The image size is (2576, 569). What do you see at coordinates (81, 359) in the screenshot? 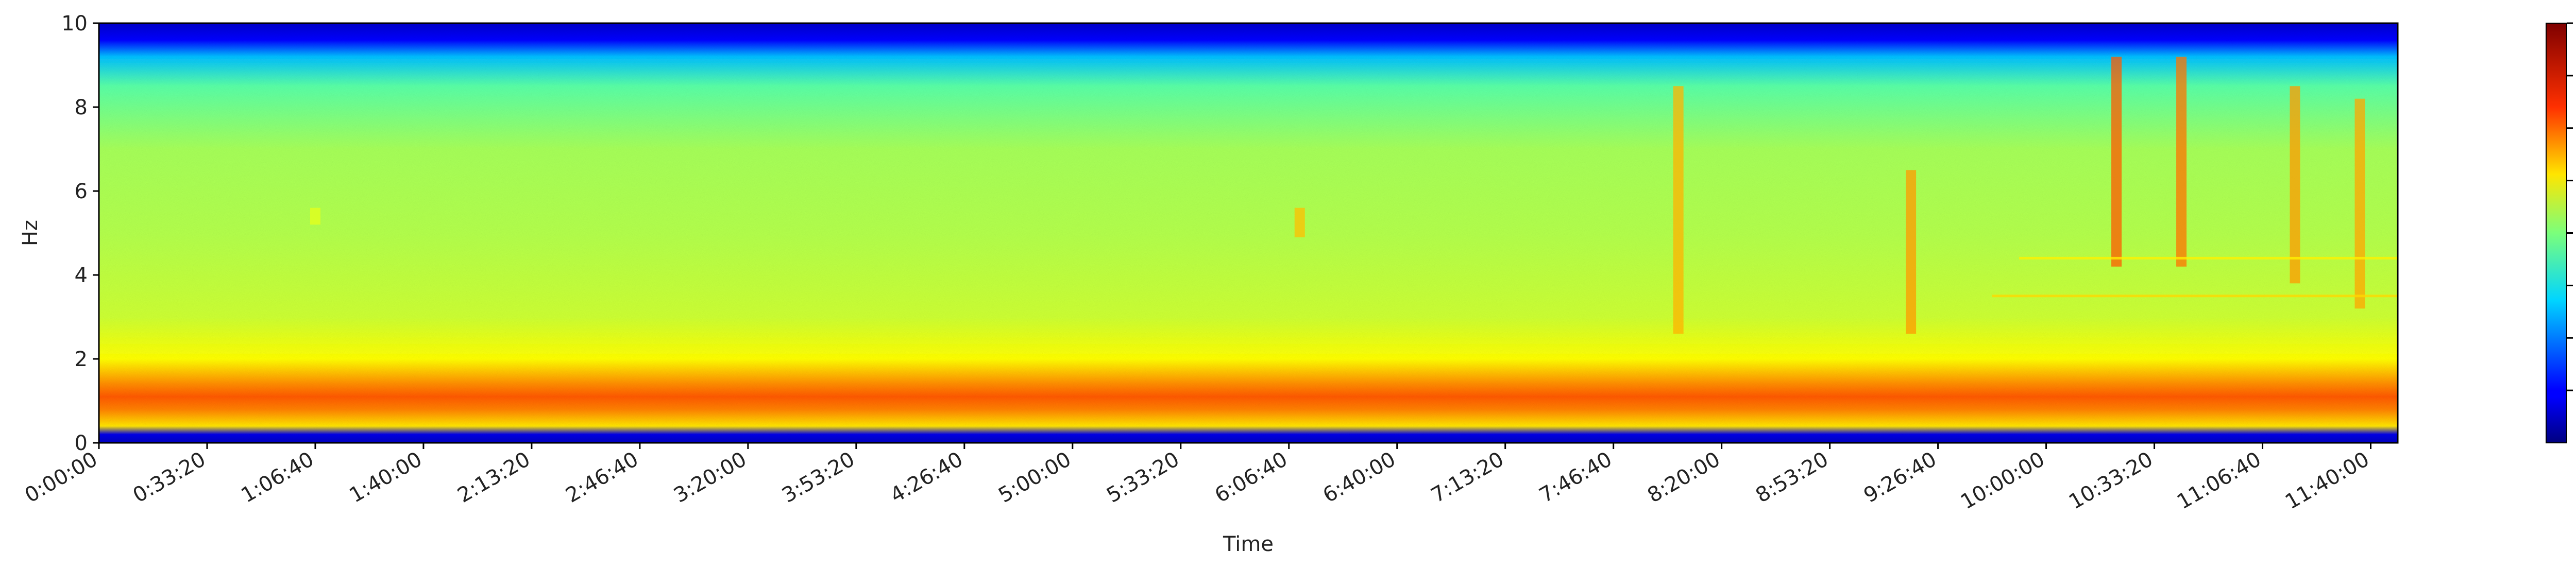
I see `y-tick-label: 2` at bounding box center [81, 359].